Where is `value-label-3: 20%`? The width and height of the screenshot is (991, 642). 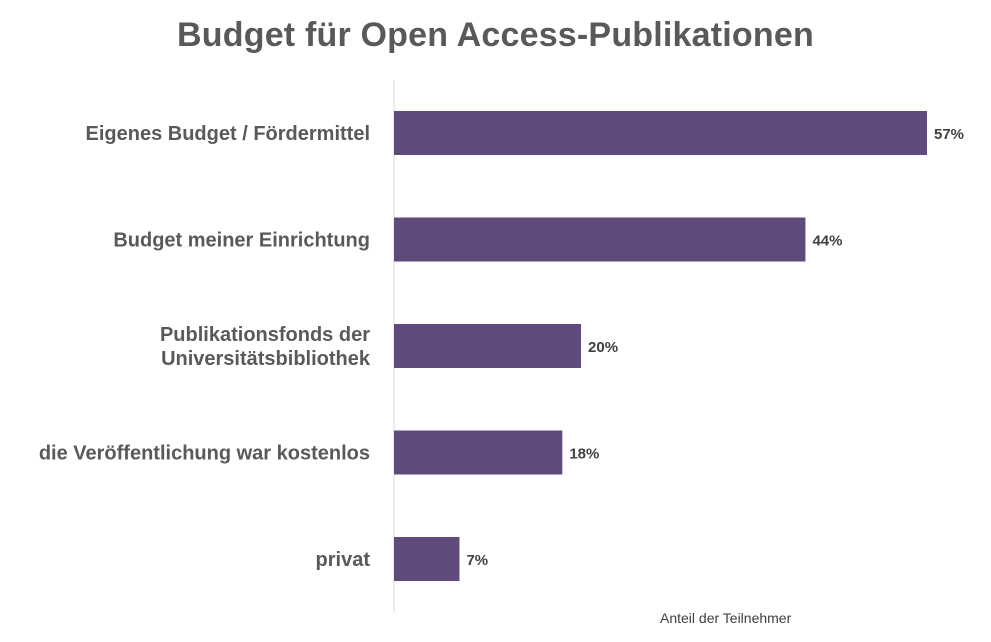 value-label-3: 20% is located at coordinates (603, 347).